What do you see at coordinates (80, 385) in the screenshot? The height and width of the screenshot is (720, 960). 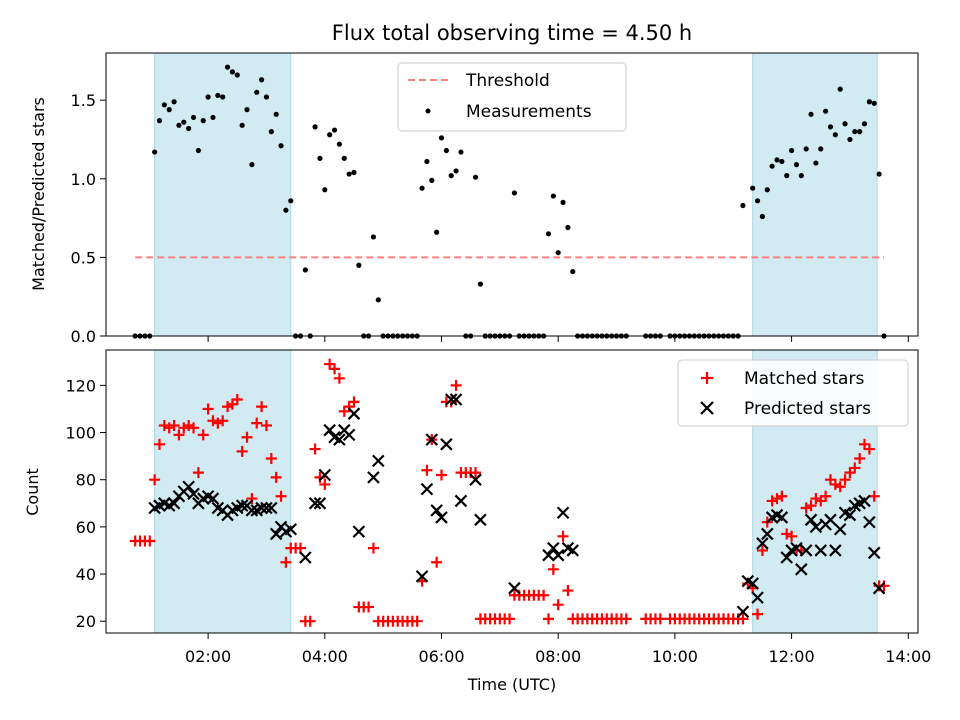 I see `y-tick-label: 120` at bounding box center [80, 385].